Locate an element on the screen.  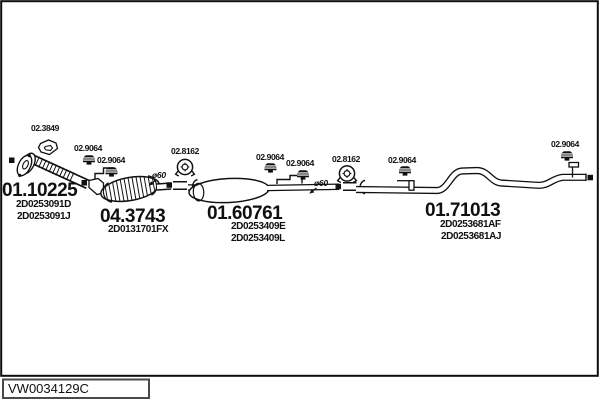
catalyst-oe-1: 2D0131701FX is located at coordinates (138, 229).